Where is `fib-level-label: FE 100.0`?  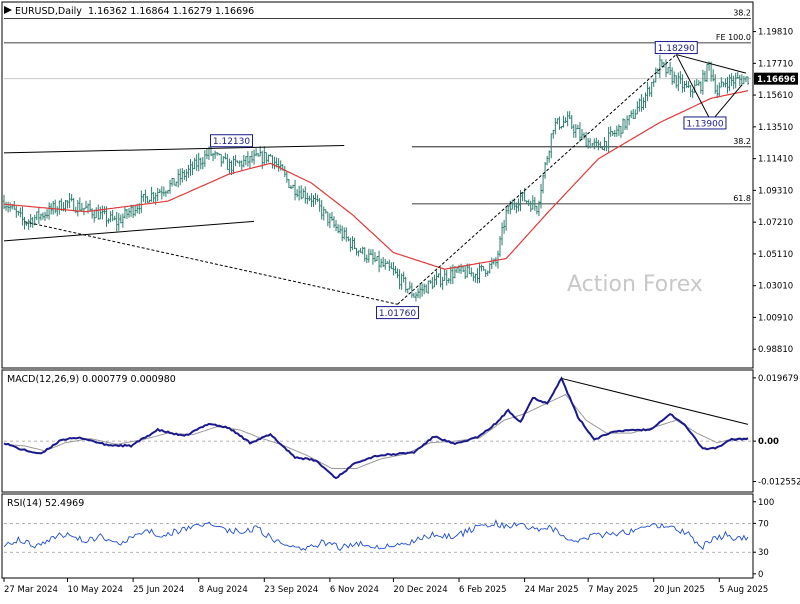
fib-level-label: FE 100.0 is located at coordinates (733, 37).